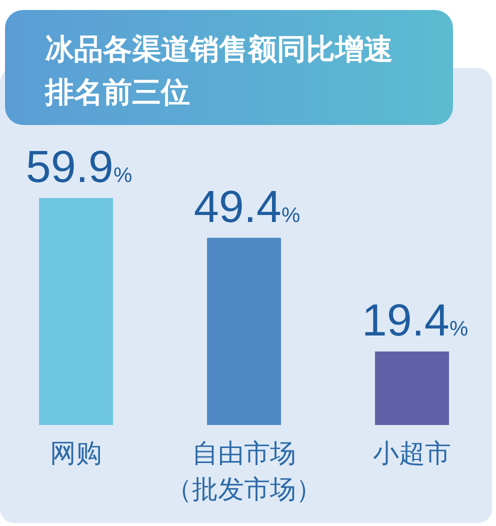 This screenshot has width=496, height=526. Describe the element at coordinates (244, 471) in the screenshot. I see `x-tick-label: 自由市场（批发市场）` at that location.